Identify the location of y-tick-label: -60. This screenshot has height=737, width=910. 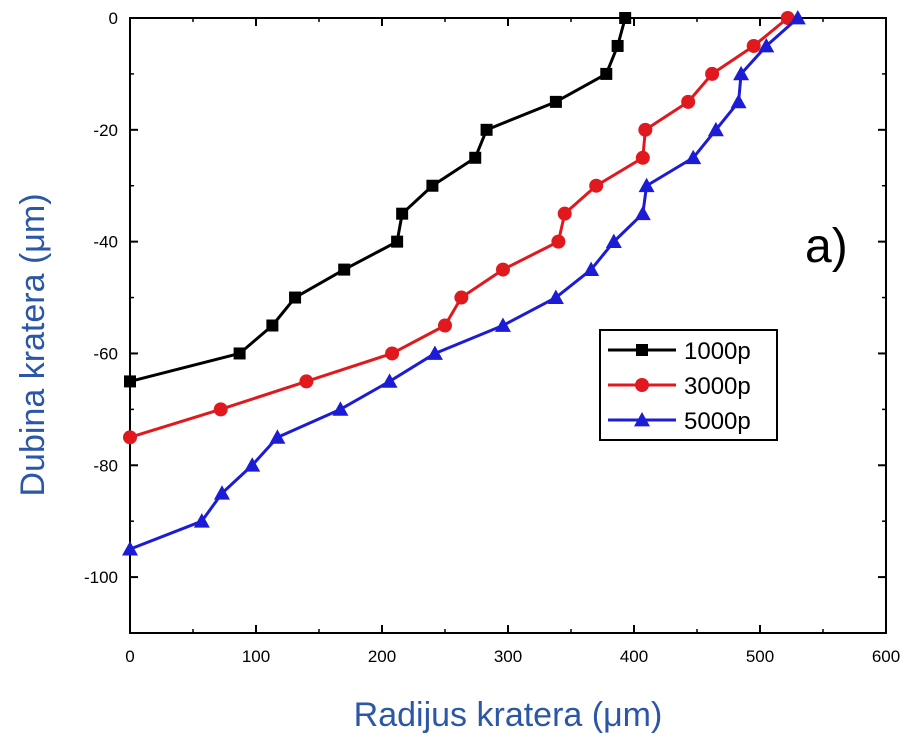
(105, 353).